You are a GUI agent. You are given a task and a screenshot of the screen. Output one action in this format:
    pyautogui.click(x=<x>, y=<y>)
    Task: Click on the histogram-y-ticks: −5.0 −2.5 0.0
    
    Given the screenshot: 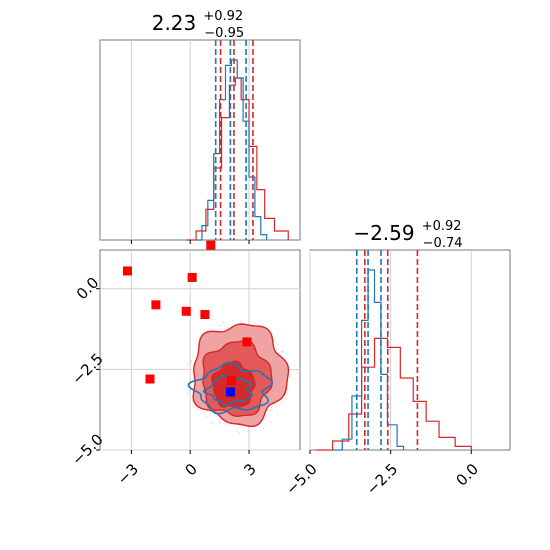 What is the action you would take?
    pyautogui.click(x=382, y=474)
    